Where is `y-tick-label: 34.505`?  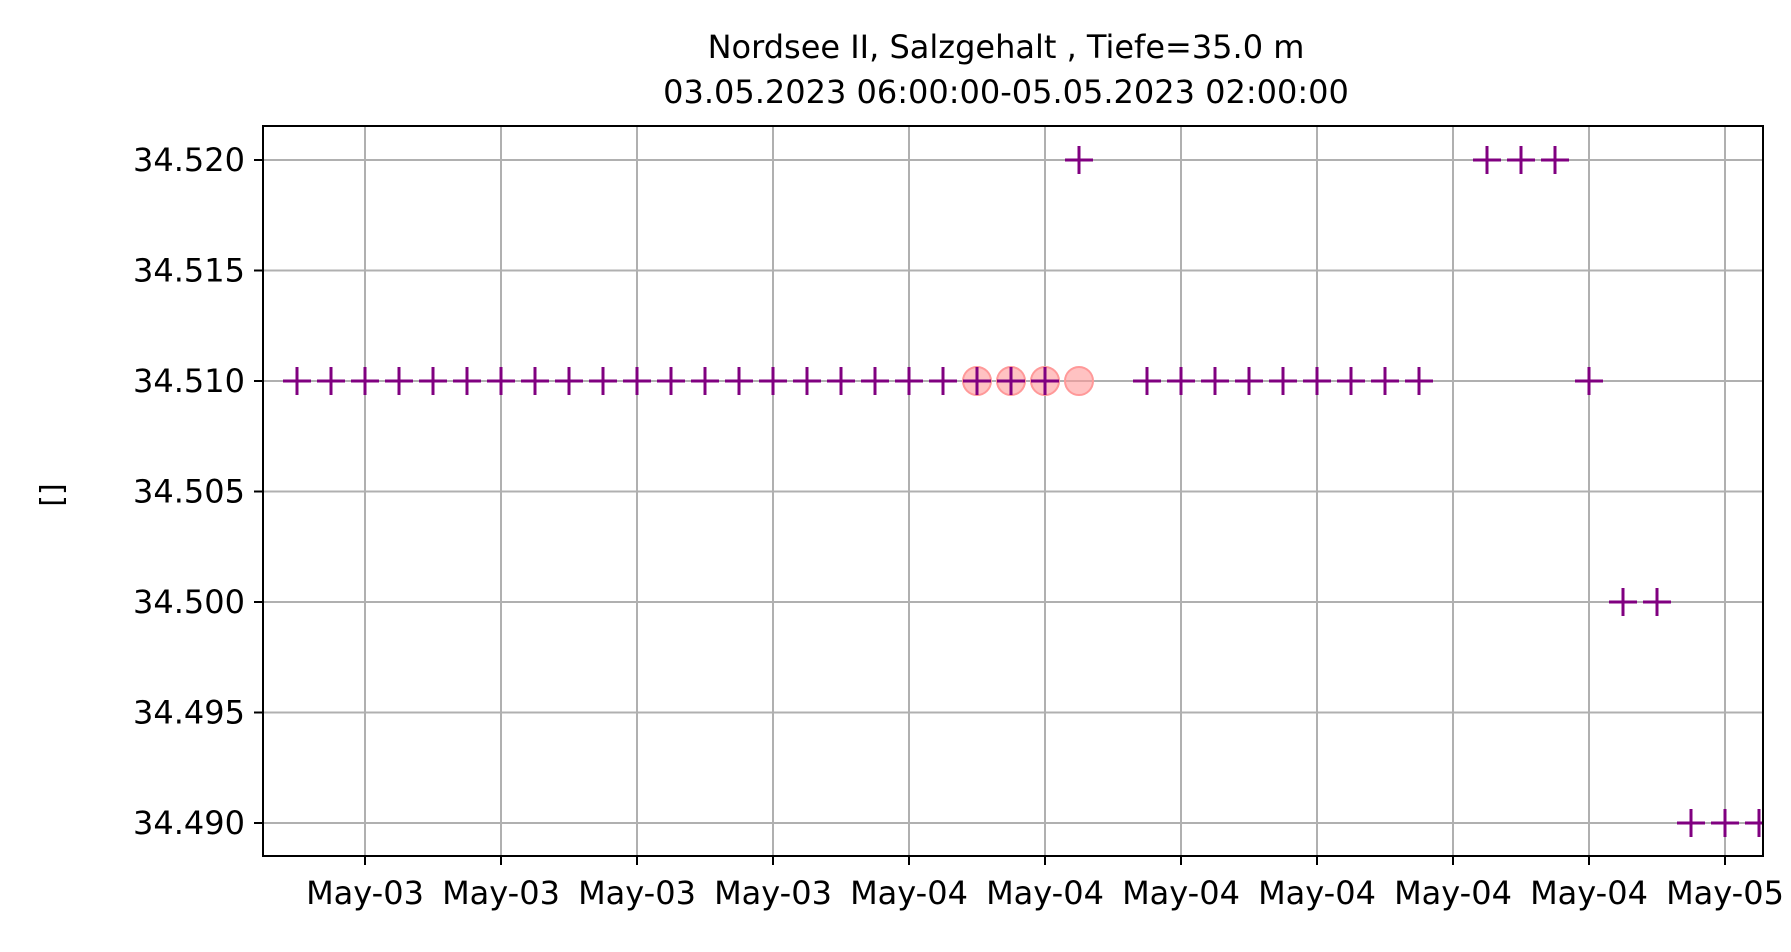 y-tick-label: 34.505 is located at coordinates (189, 492).